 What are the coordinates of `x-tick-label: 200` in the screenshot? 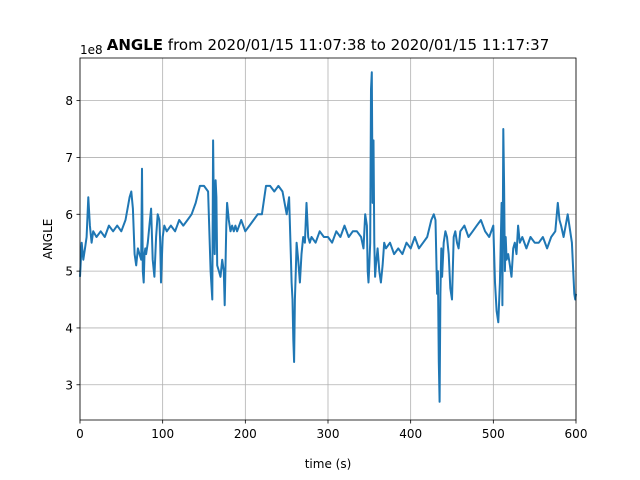 It's located at (245, 434).